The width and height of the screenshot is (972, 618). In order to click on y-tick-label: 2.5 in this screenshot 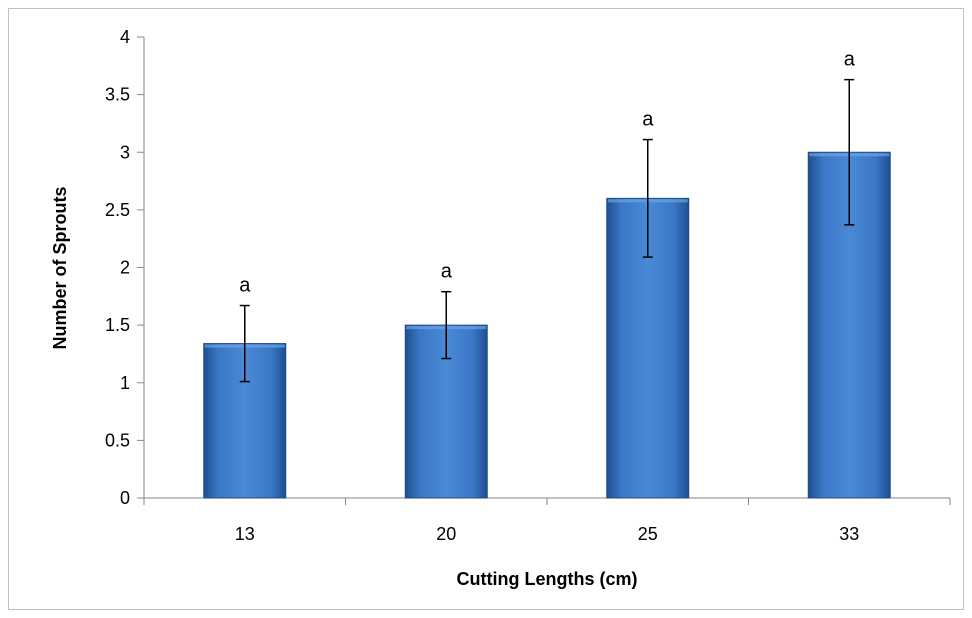, I will do `click(117, 210)`.